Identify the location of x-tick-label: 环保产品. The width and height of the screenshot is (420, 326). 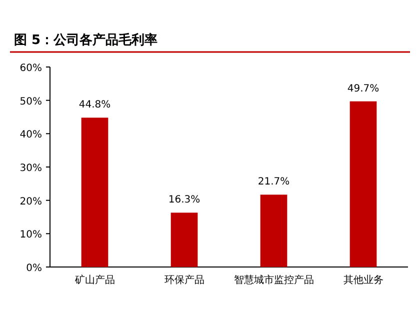
(184, 280).